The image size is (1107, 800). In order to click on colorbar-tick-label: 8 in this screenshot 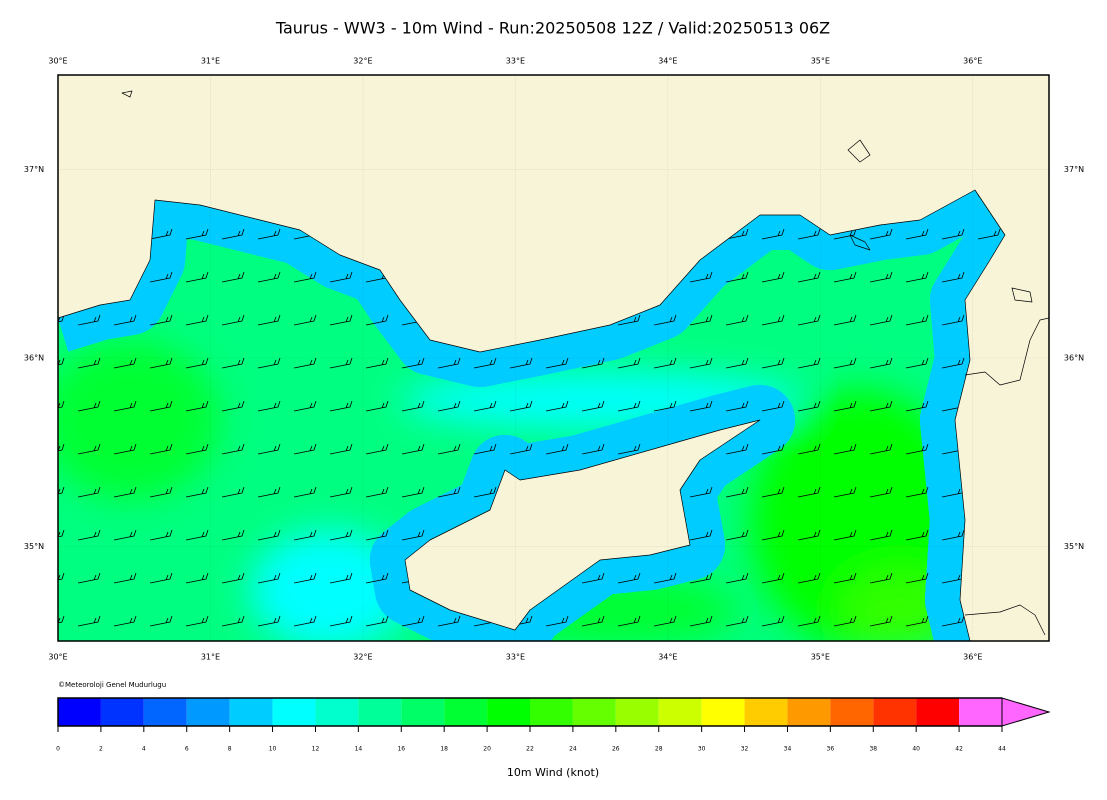, I will do `click(230, 749)`.